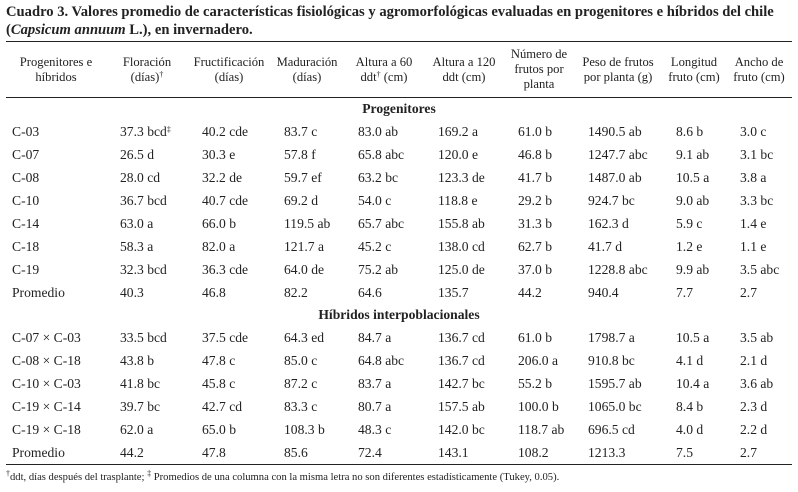  Describe the element at coordinates (225, 269) in the screenshot. I see `table-cell: 36.3 cde` at that location.